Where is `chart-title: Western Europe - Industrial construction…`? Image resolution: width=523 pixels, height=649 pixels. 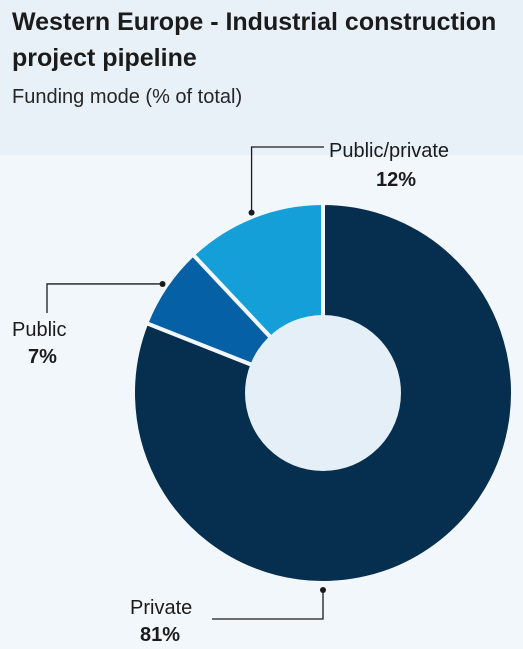 chart-title: Western Europe - Industrial construction… is located at coordinates (254, 40).